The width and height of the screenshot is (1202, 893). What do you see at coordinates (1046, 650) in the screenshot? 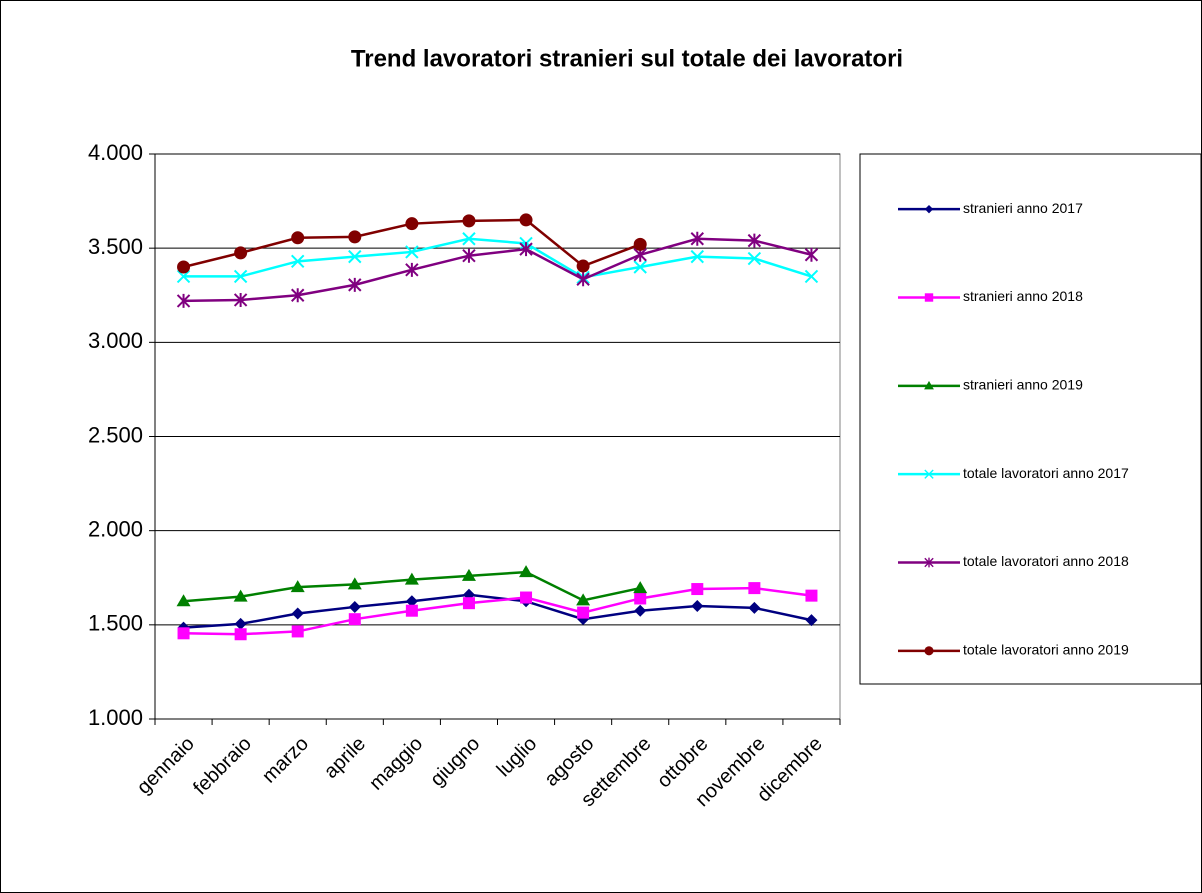
I see `legend-label: totale lavoratori anno 2019` at bounding box center [1046, 650].